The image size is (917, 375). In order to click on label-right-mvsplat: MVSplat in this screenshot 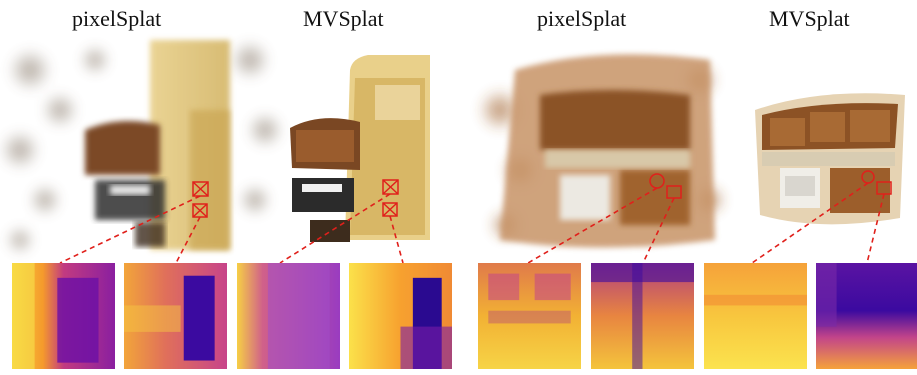, I will do `click(809, 18)`.